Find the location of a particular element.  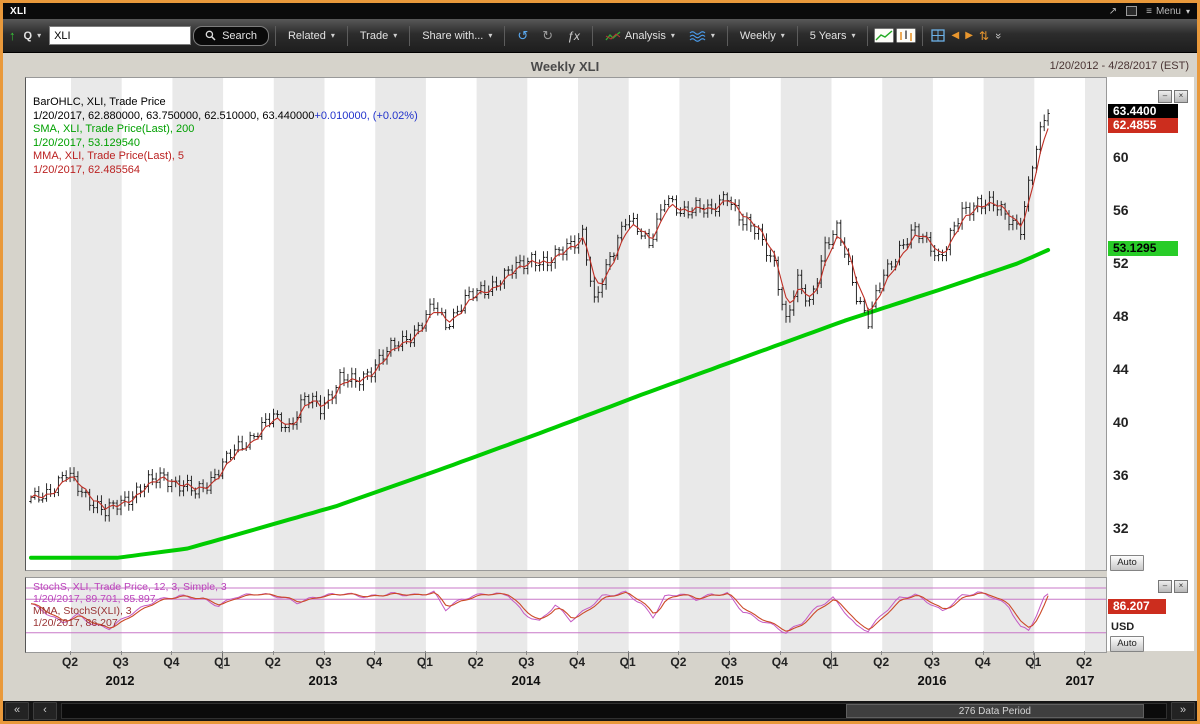

undo-button: ↺ is located at coordinates (523, 35).